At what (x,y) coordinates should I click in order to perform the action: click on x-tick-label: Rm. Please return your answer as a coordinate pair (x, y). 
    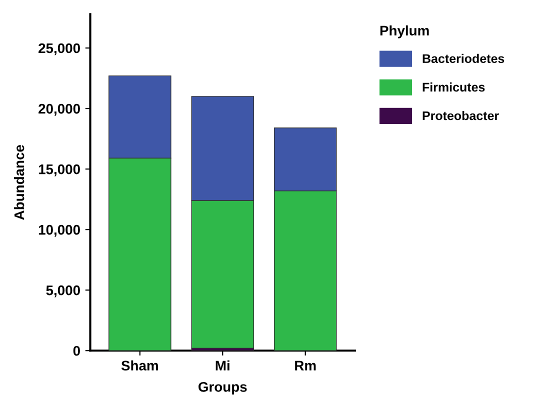
    Looking at the image, I should click on (305, 365).